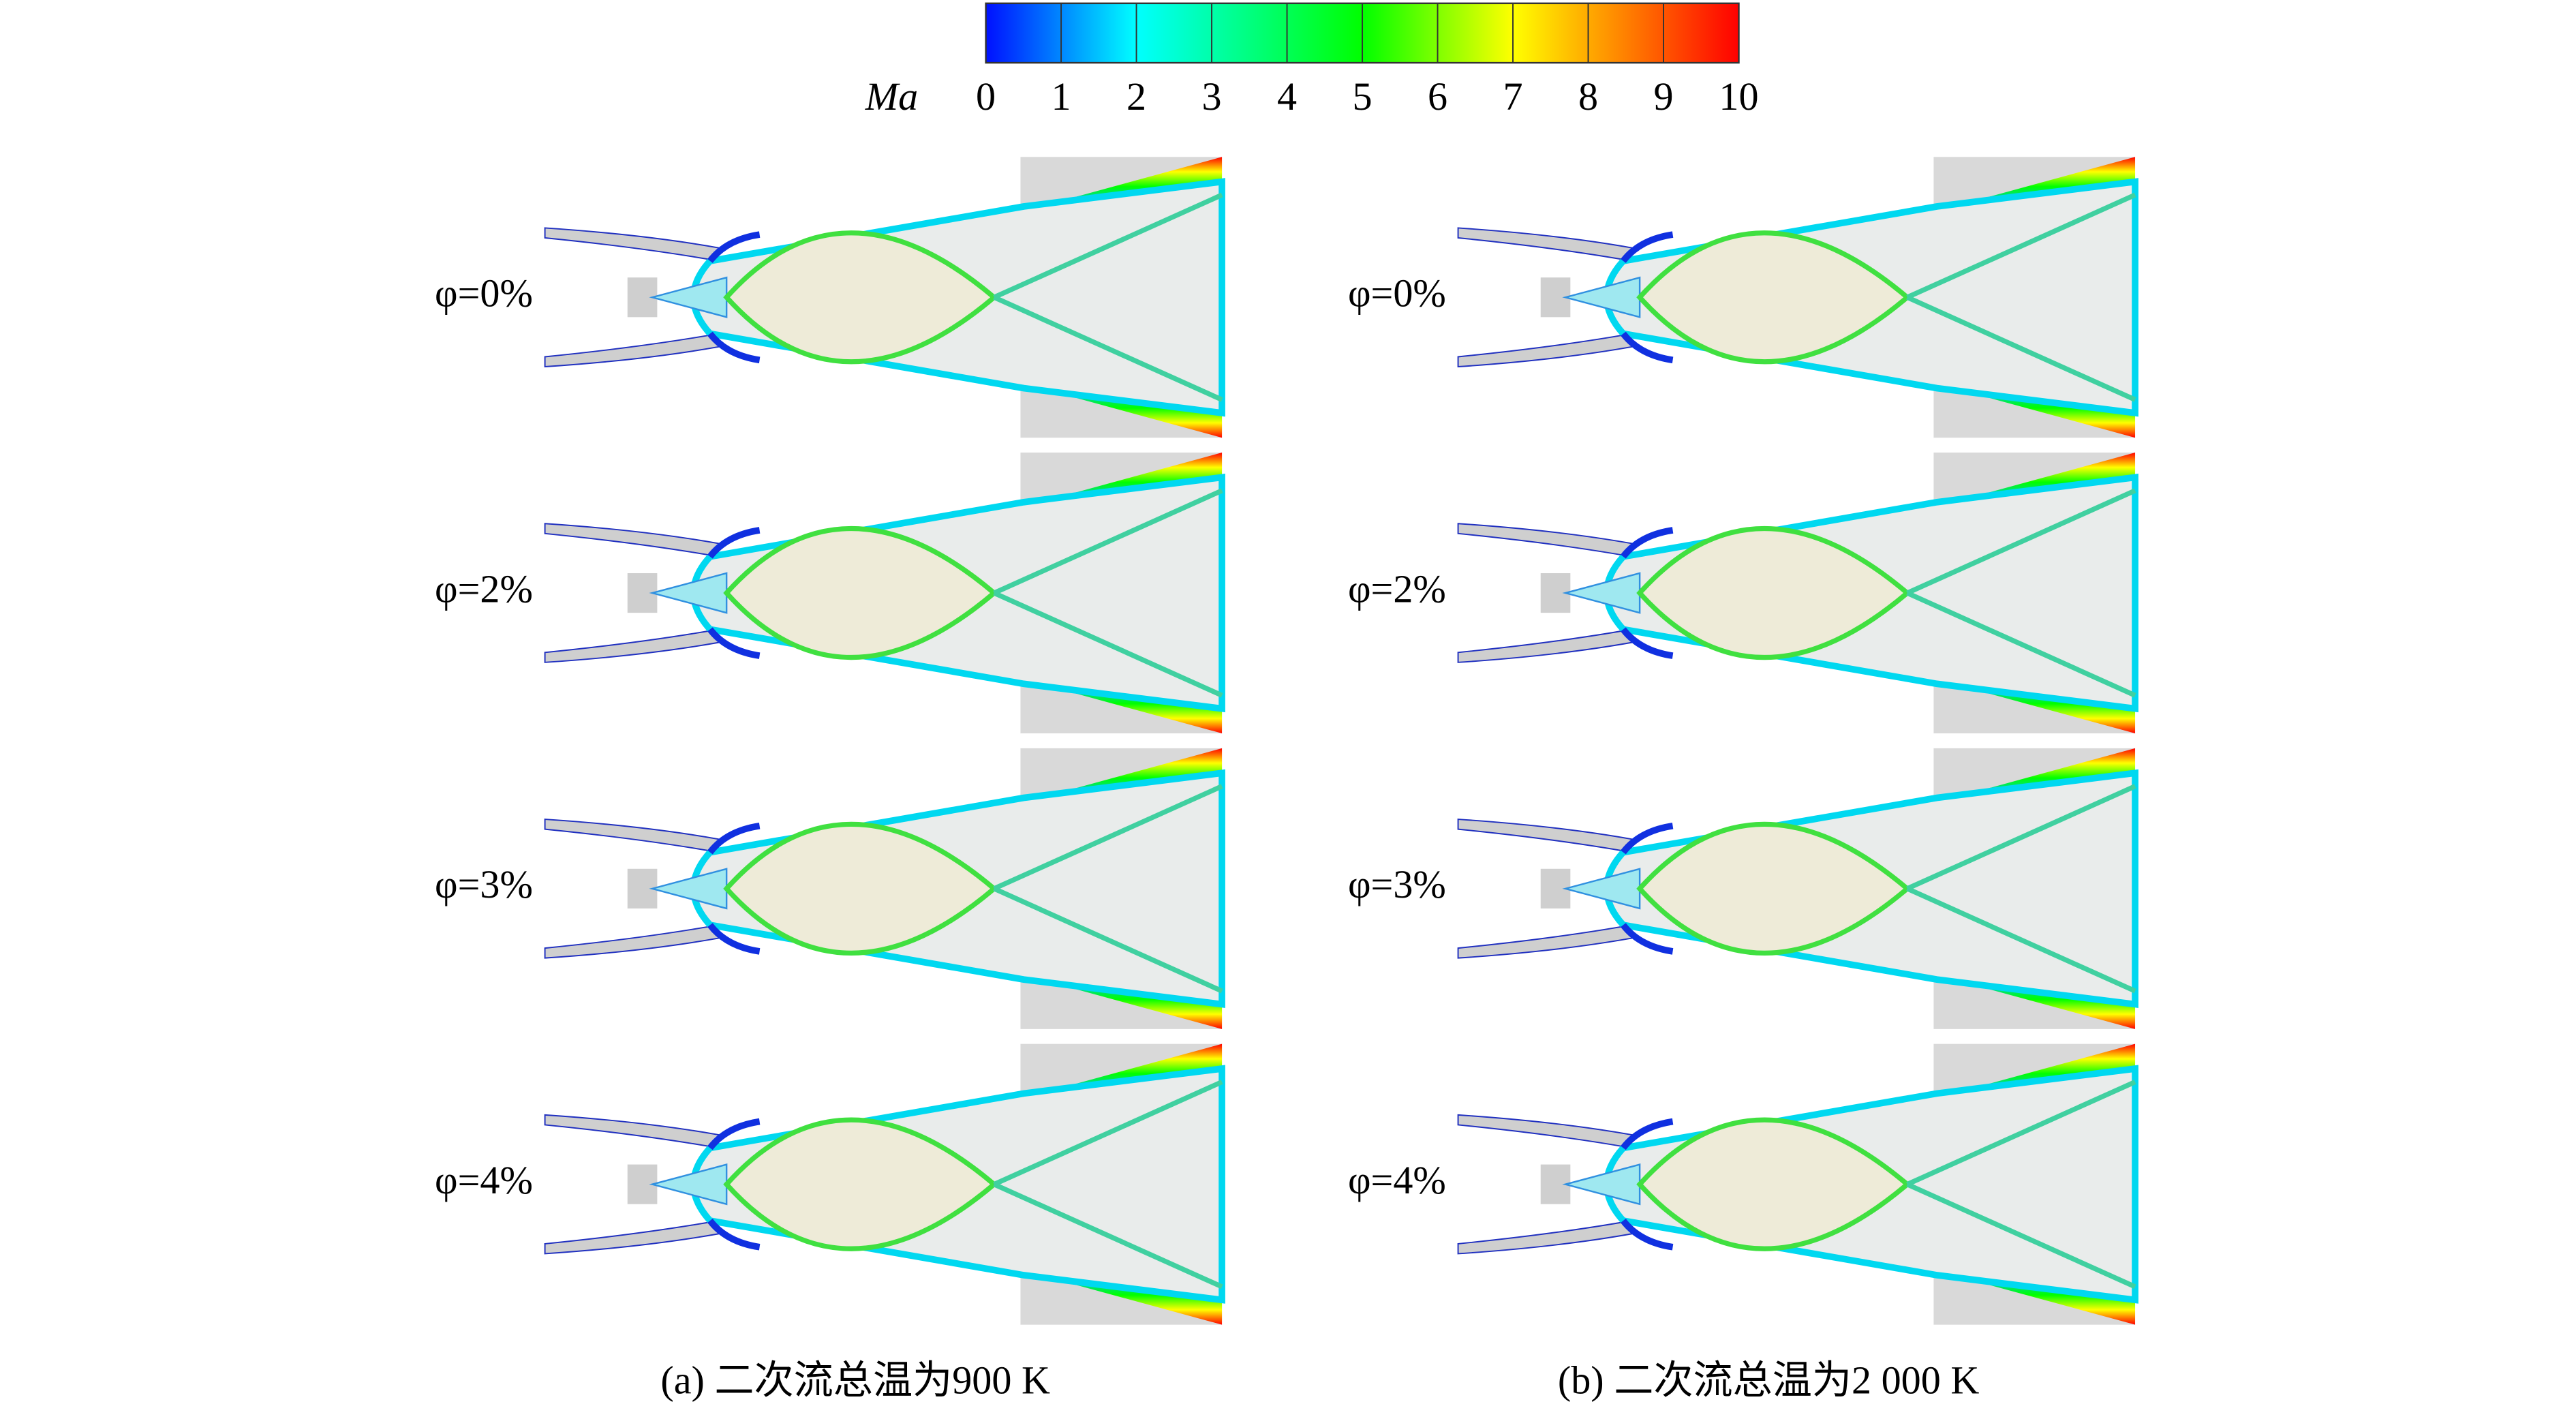 Image resolution: width=2576 pixels, height=1404 pixels. I want to click on panel-caption: (a) 二次流总温为900 K, so click(855, 1380).